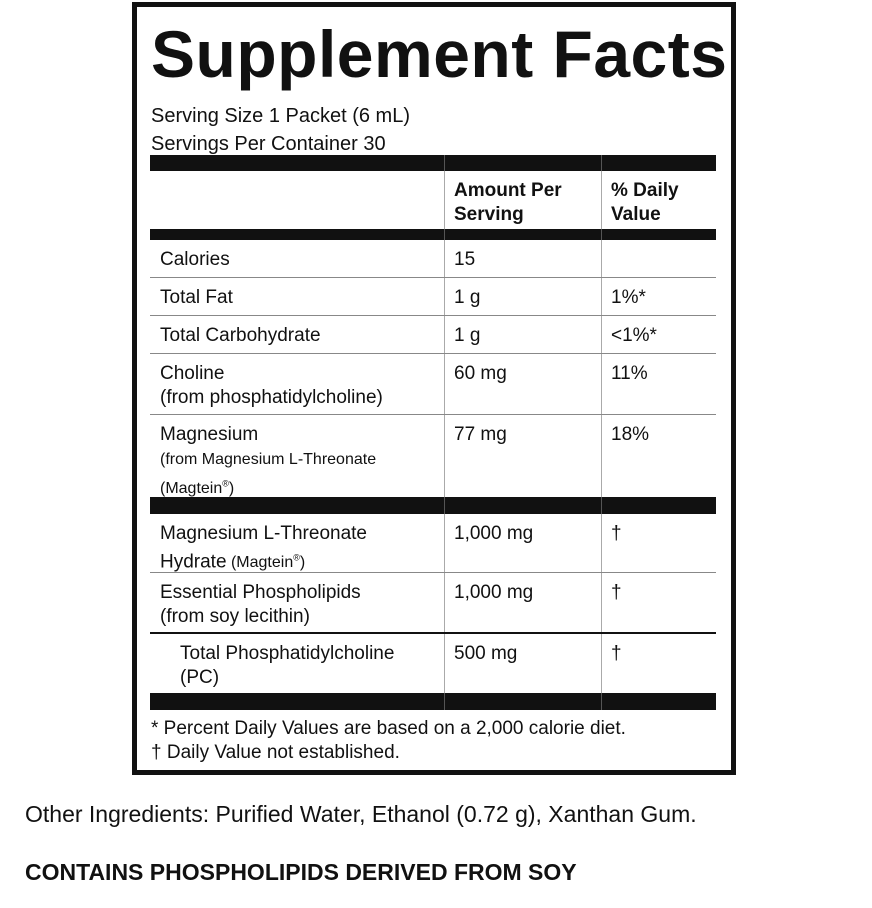  I want to click on nutrient-amount: 77 mg, so click(480, 434).